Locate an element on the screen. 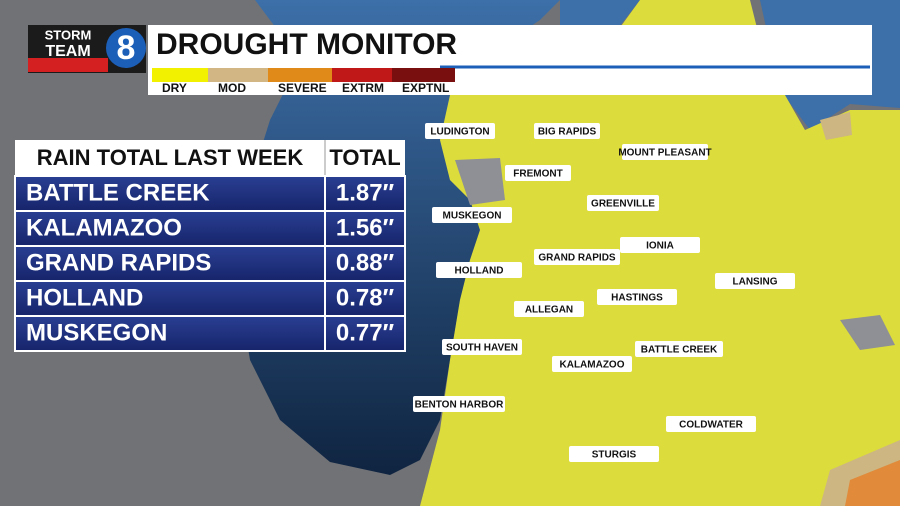 The height and width of the screenshot is (506, 900). rain-total: 0.88″ is located at coordinates (365, 262).